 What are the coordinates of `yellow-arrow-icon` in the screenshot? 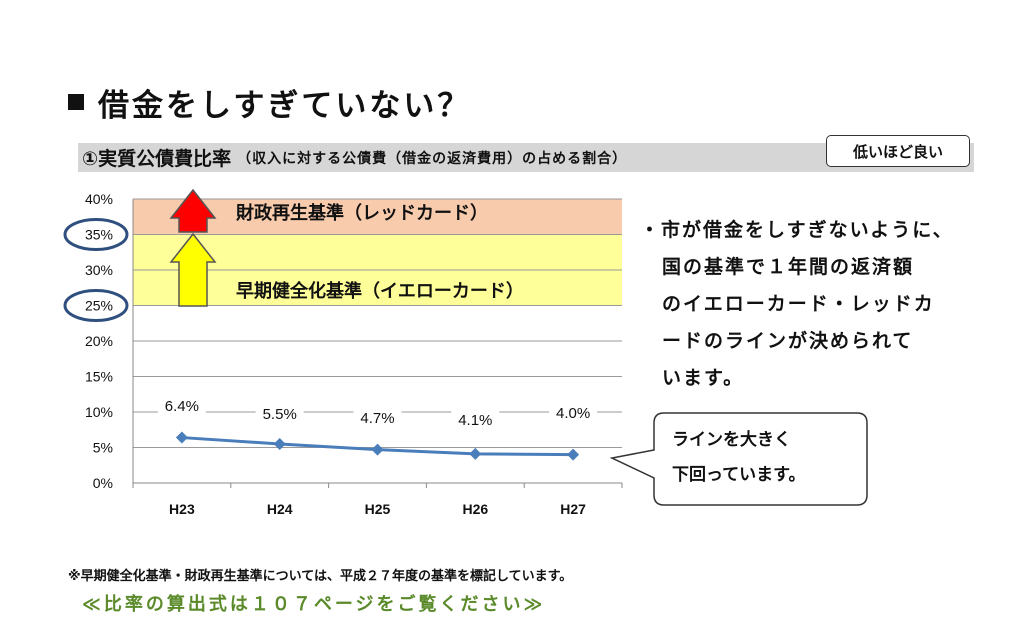 It's located at (193, 269).